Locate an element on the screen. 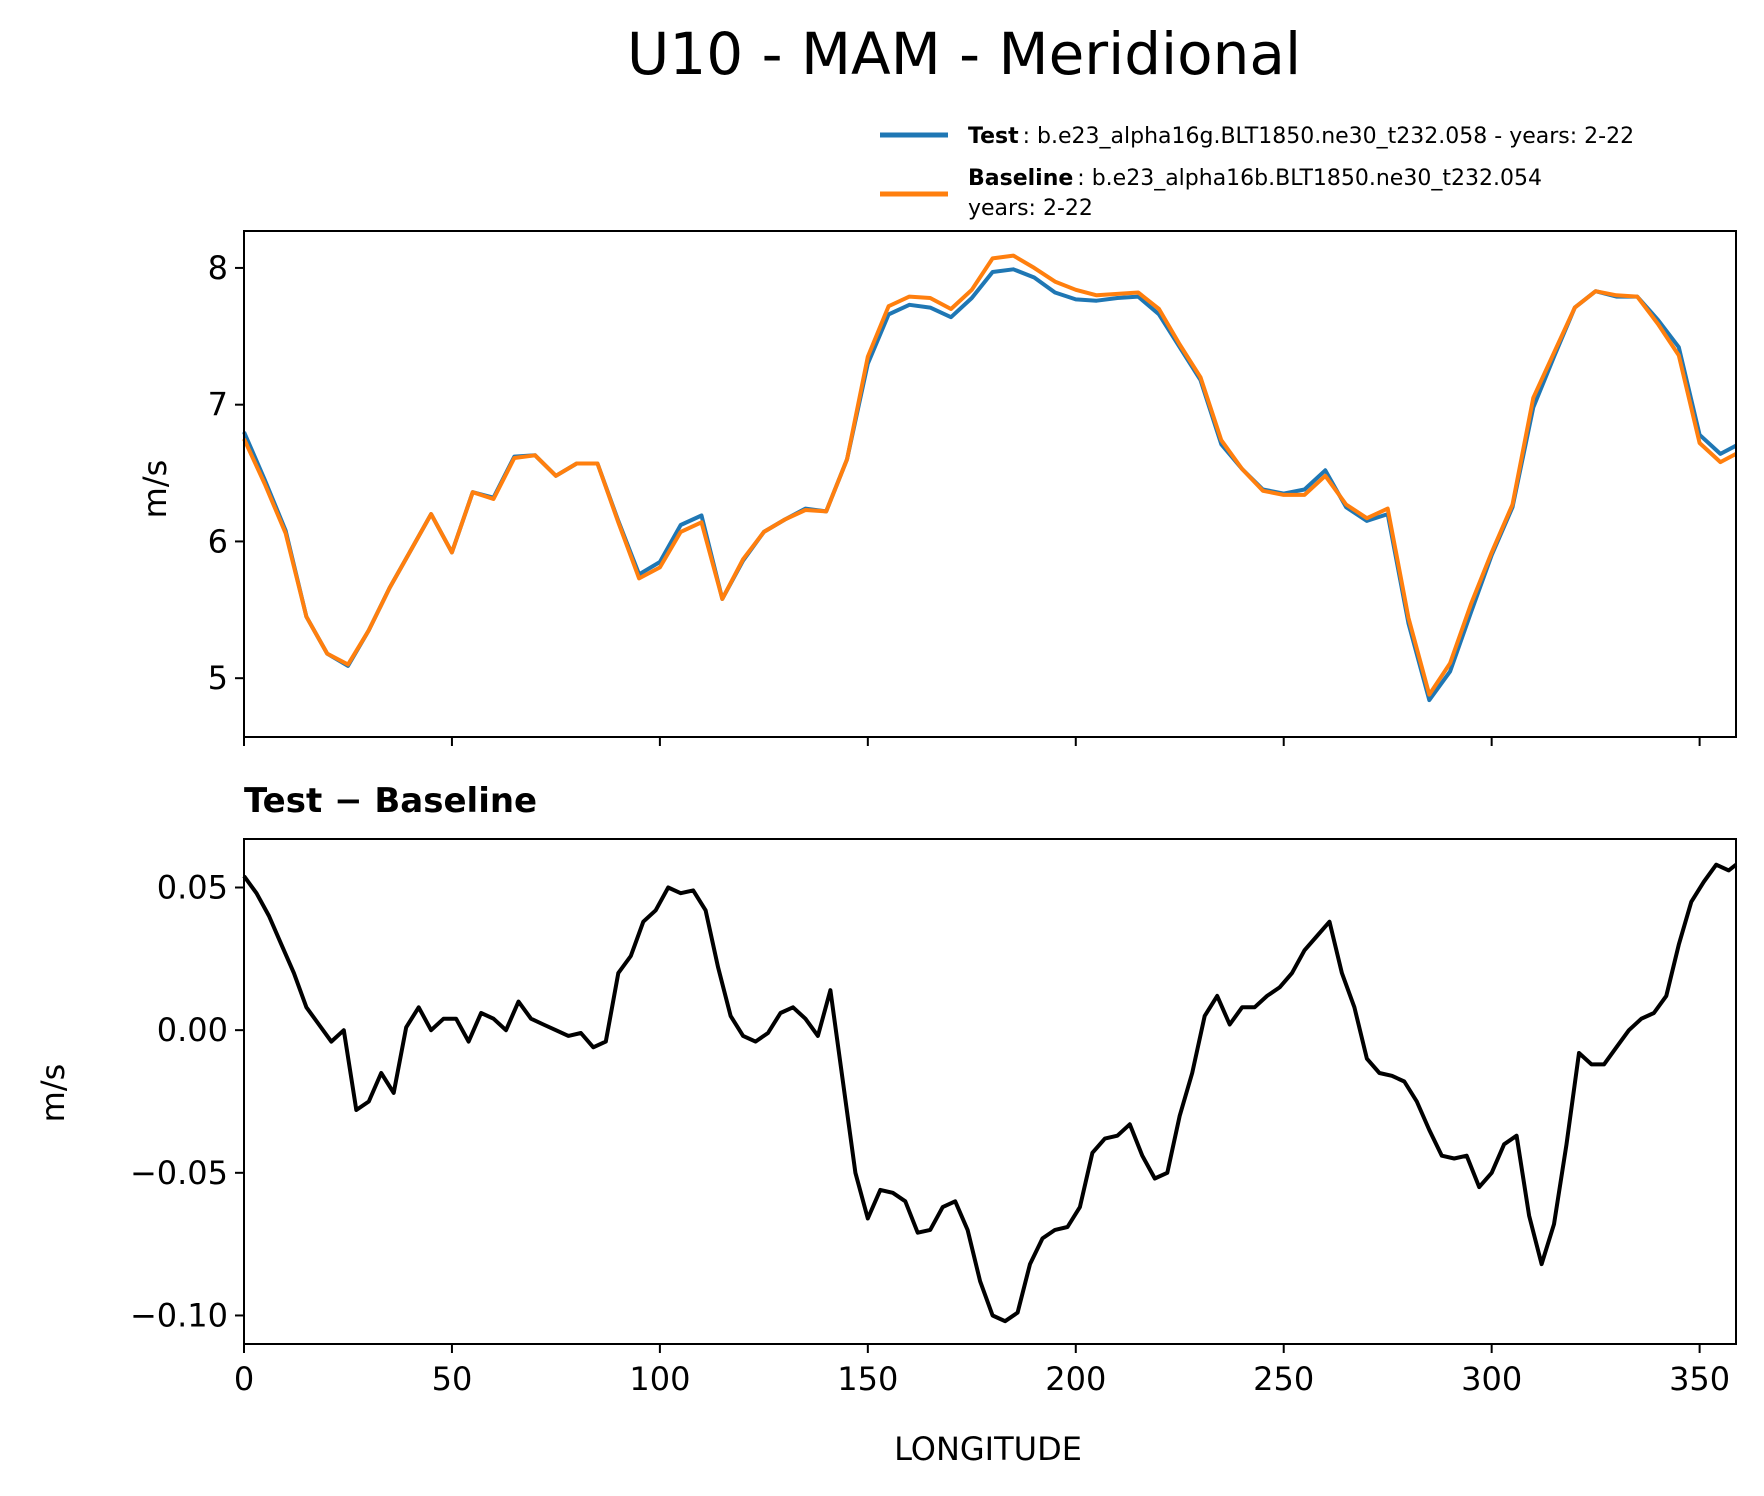  x-tick-label: 300 is located at coordinates (1491, 1379).